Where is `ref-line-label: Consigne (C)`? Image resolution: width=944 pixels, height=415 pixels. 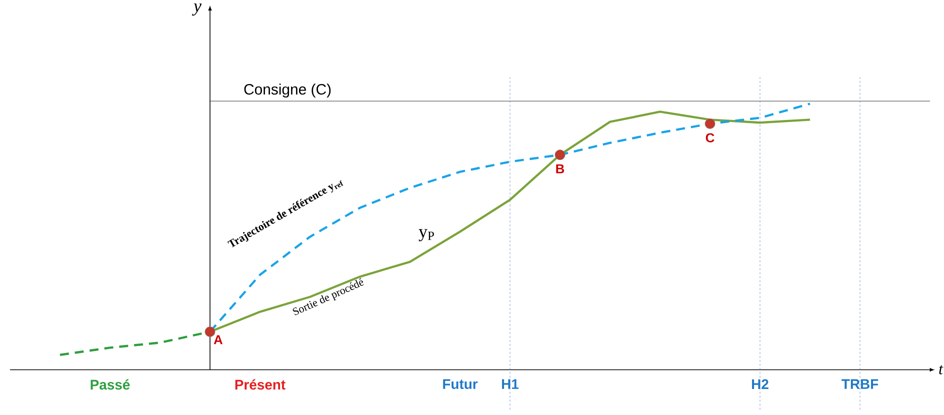
ref-line-label: Consigne (C) is located at coordinates (287, 91).